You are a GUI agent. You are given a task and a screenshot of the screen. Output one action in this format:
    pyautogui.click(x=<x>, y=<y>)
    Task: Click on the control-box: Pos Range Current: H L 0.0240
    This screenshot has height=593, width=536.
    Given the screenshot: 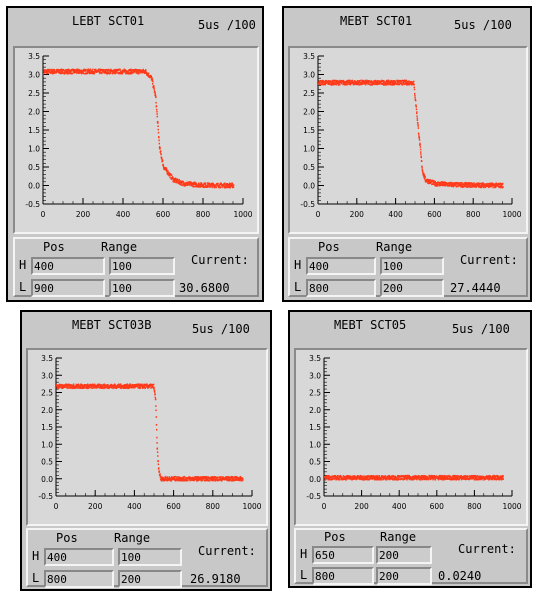 What is the action you would take?
    pyautogui.click(x=411, y=556)
    